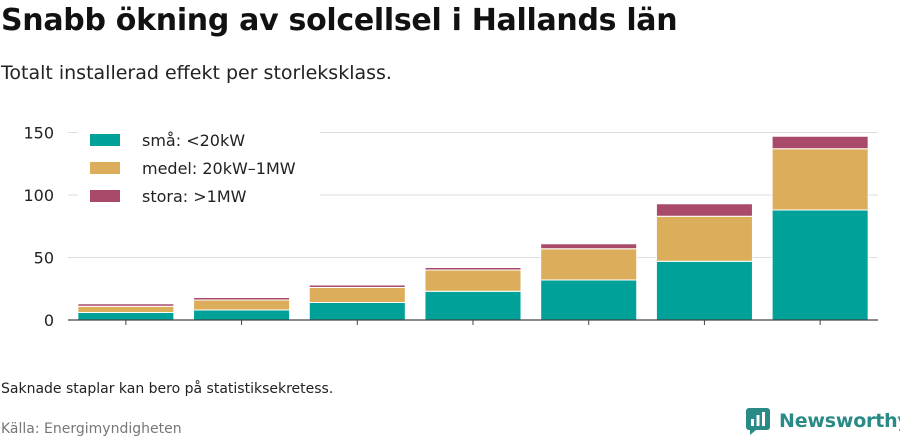 This screenshot has height=439, width=900. Describe the element at coordinates (125, 334) in the screenshot. I see `x-tick-label: 2016` at that location.